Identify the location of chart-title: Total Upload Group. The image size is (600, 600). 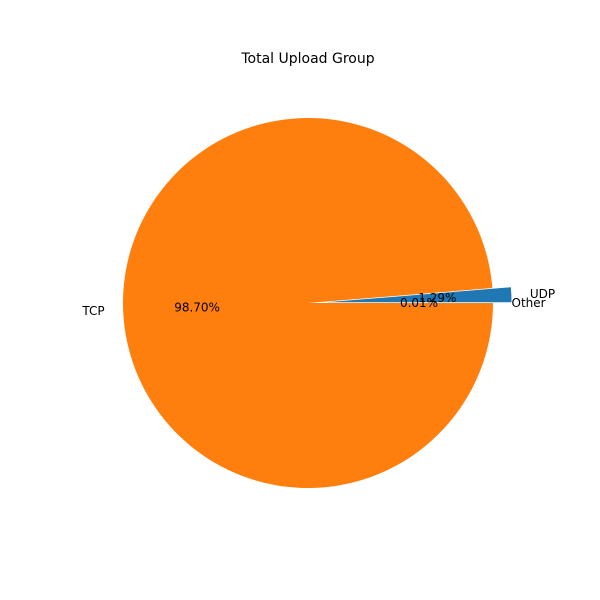
(307, 59).